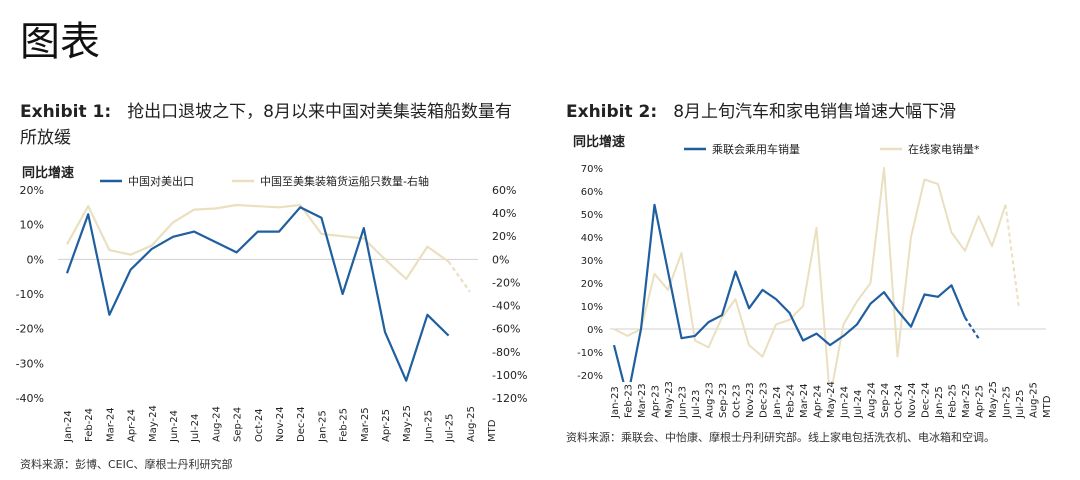 The width and height of the screenshot is (1080, 480). What do you see at coordinates (592, 169) in the screenshot?
I see `y-tick-label: 70%` at bounding box center [592, 169].